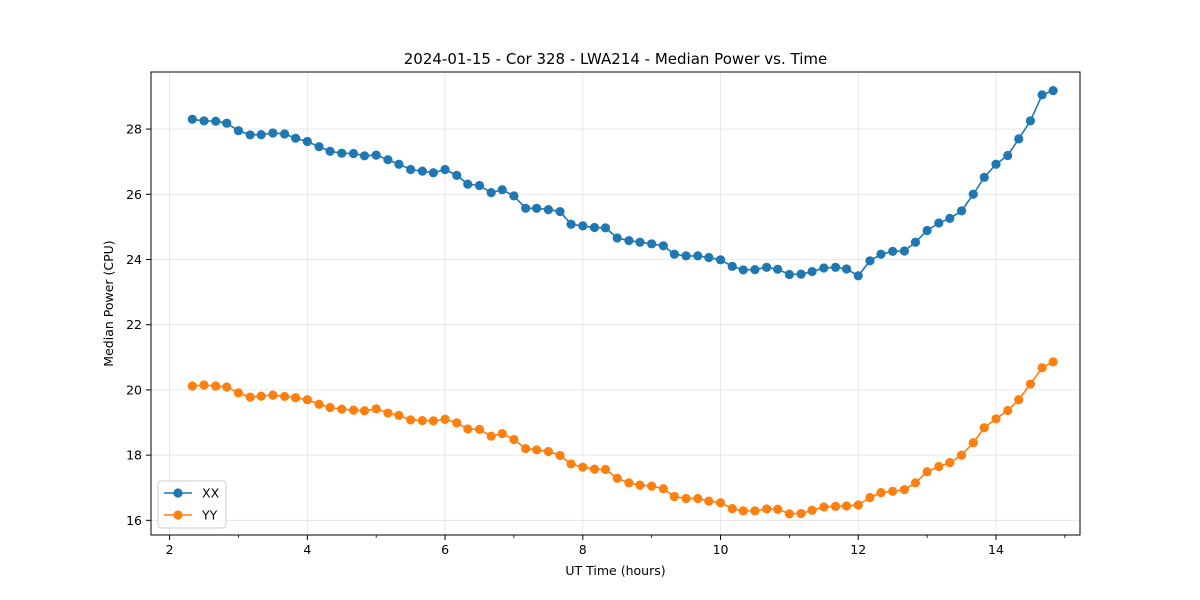 This screenshot has height=600, width=1200. Describe the element at coordinates (721, 549) in the screenshot. I see `x-tick-label: 10` at that location.